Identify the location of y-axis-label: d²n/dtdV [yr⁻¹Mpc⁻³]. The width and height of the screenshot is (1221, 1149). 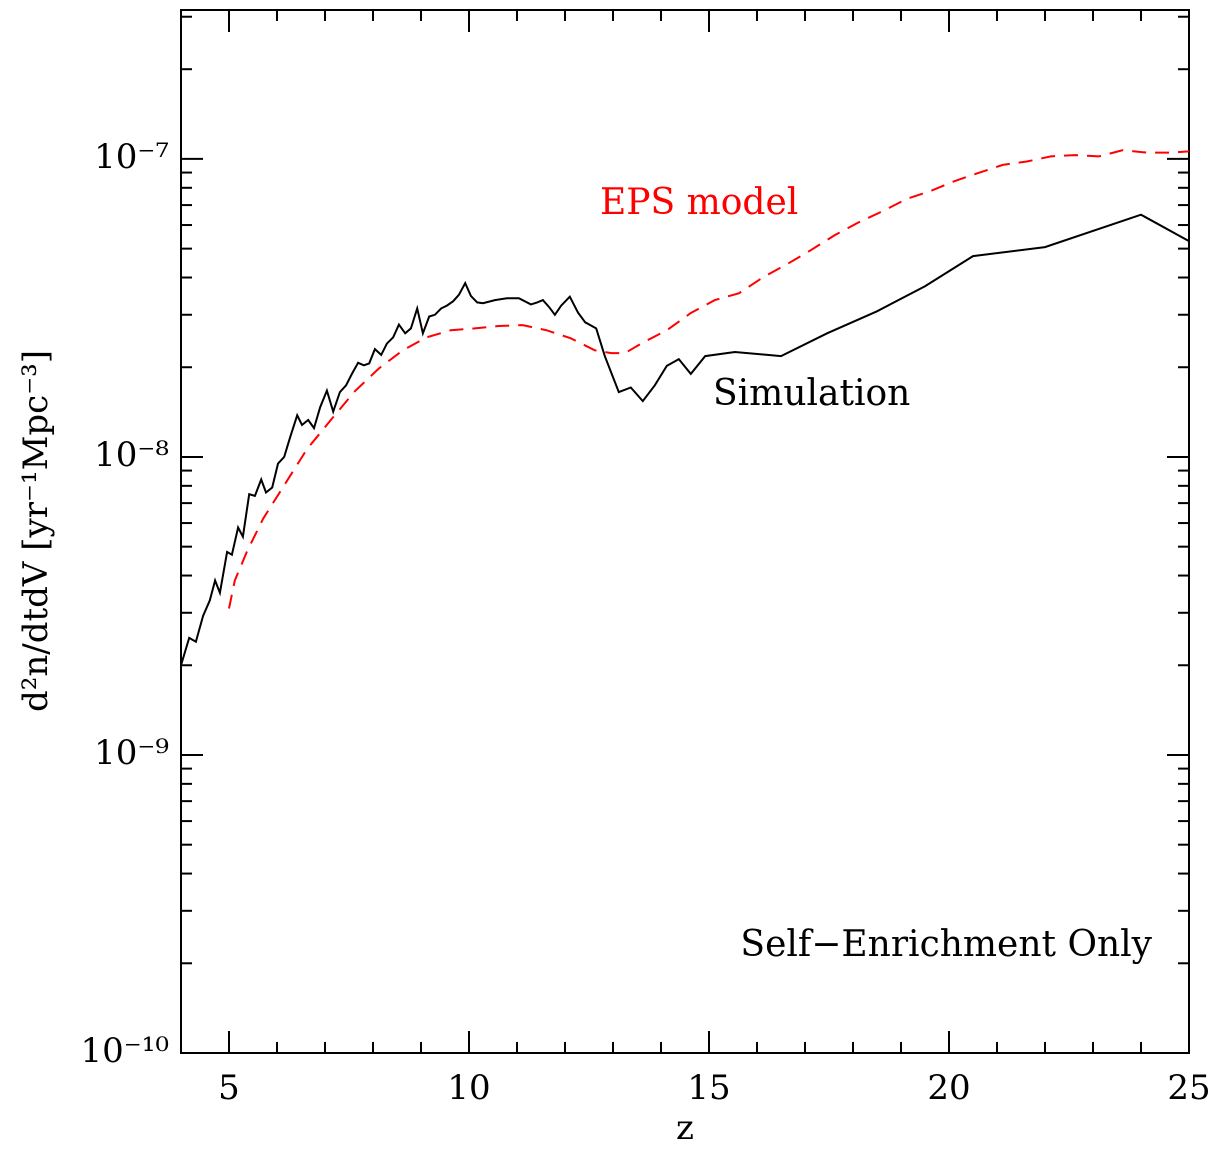
(36, 531).